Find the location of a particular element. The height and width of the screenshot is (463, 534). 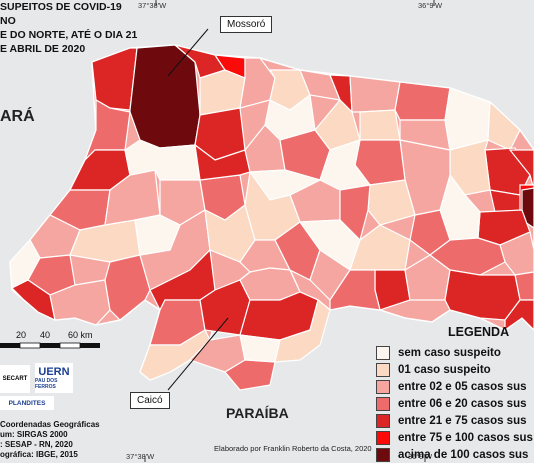

scale-tick-label: 20 is located at coordinates (21, 335).